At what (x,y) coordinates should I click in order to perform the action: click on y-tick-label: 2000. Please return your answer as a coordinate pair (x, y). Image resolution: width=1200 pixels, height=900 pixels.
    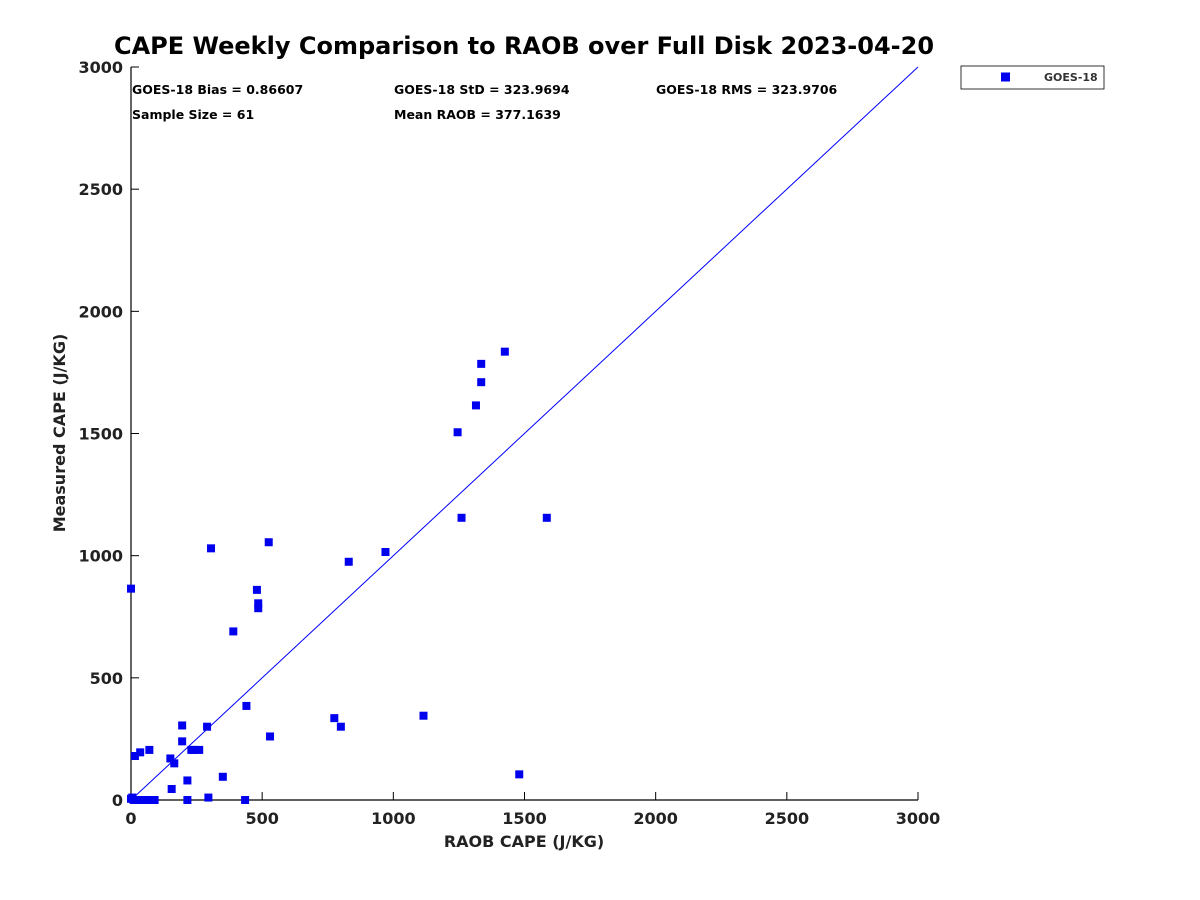
    Looking at the image, I should click on (100, 311).